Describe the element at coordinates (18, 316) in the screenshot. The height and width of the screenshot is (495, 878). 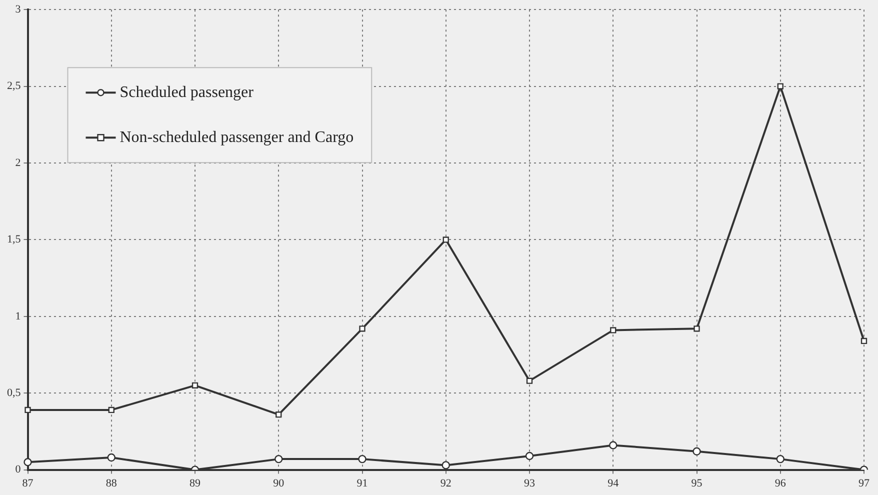
I see `y-tick-label: 1` at that location.